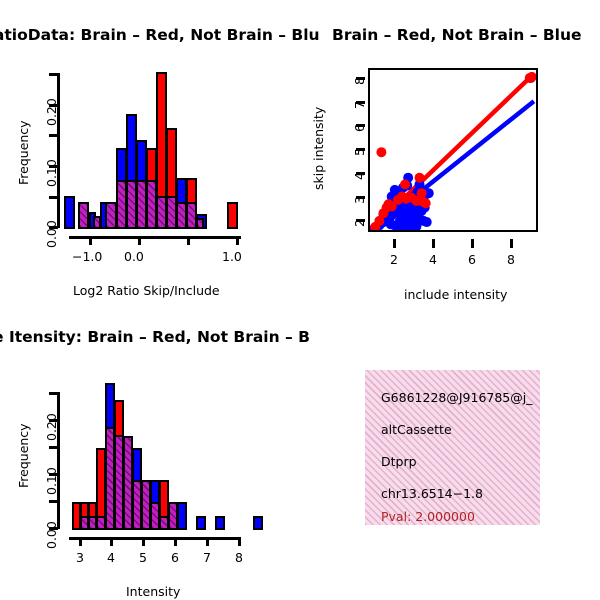  Describe the element at coordinates (457, 35) in the screenshot. I see `scatter-title: Brain – Red, Not Brain – Blue` at that location.